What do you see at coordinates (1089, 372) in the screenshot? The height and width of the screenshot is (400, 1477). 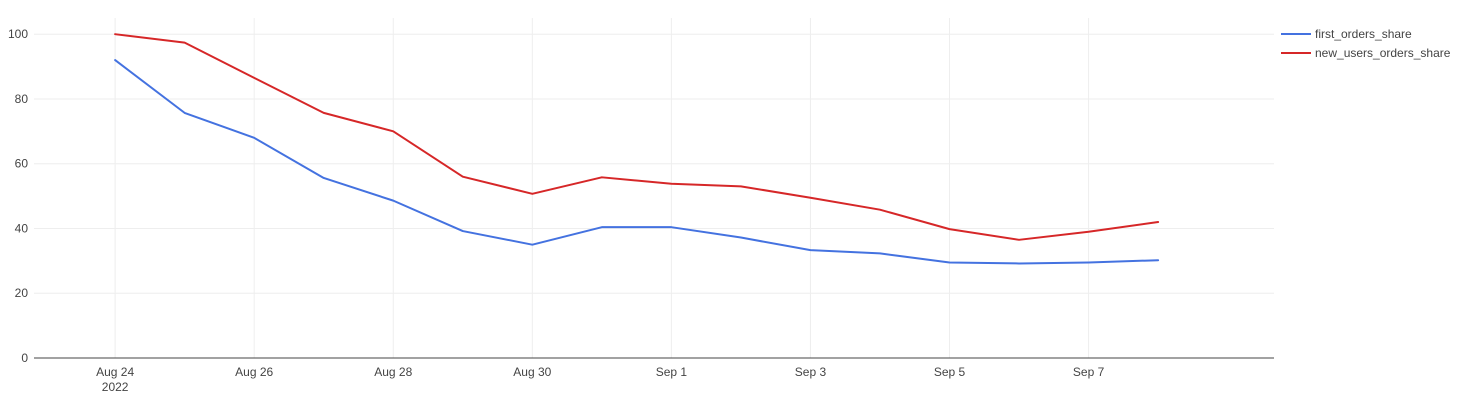 I see `x-tick-label: Sep 7` at bounding box center [1089, 372].